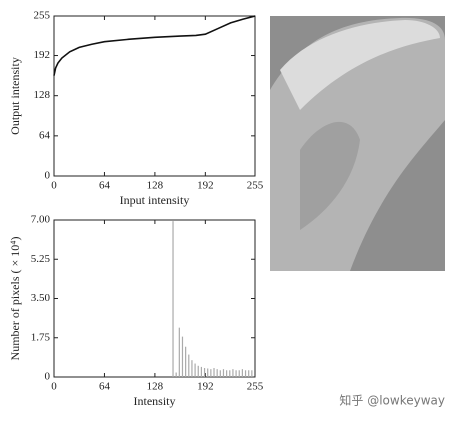  I want to click on y-tick-label: 5.25, so click(41, 259).